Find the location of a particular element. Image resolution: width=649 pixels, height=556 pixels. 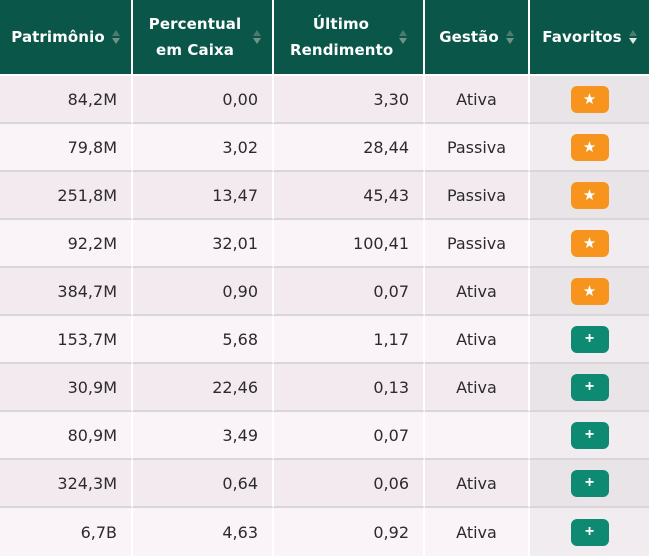

cell-patrimonio: 84,2M is located at coordinates (66, 100).